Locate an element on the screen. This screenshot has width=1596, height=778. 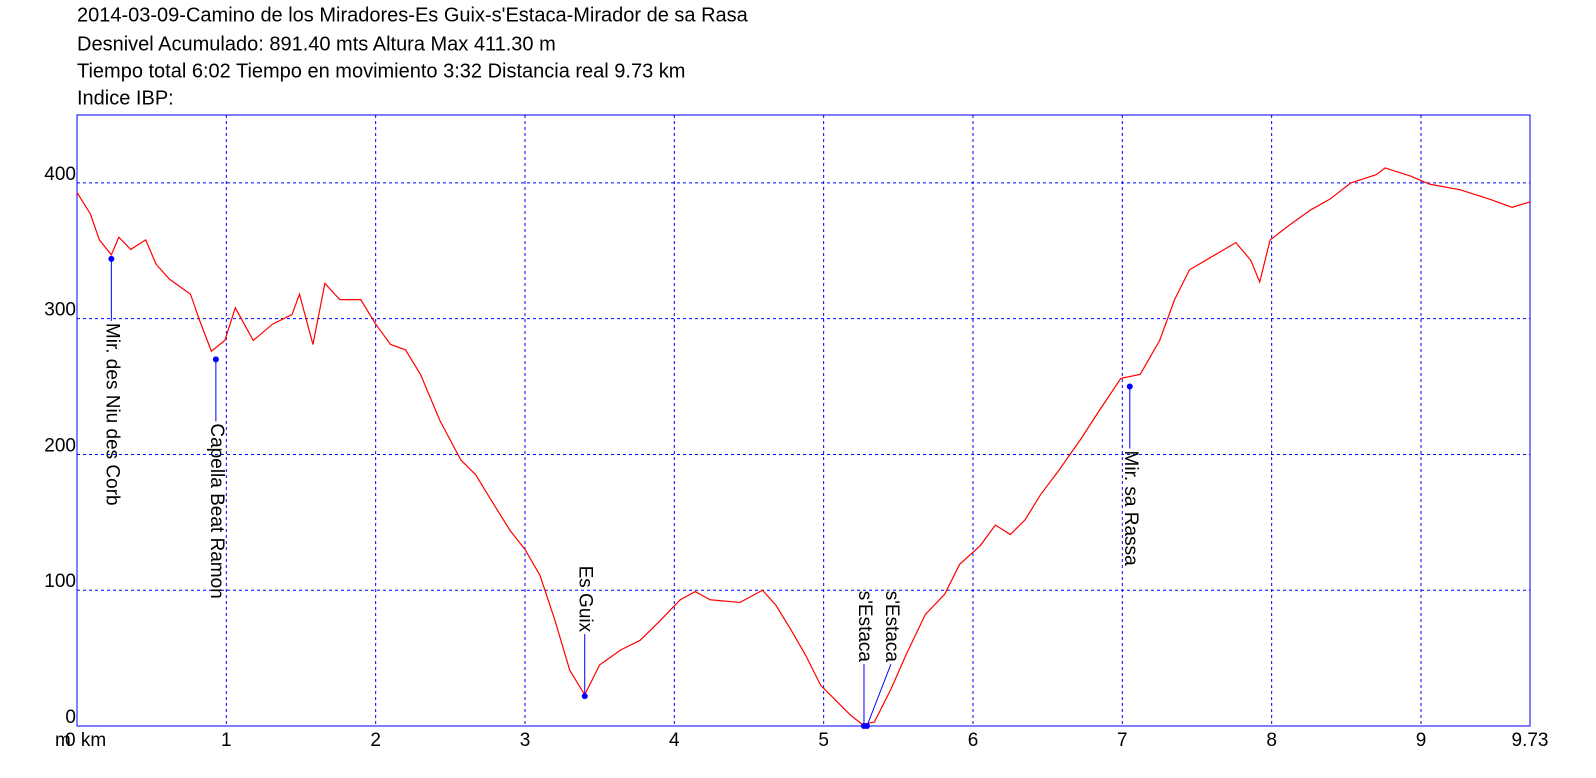
y-tick-label: 300 is located at coordinates (60, 310).